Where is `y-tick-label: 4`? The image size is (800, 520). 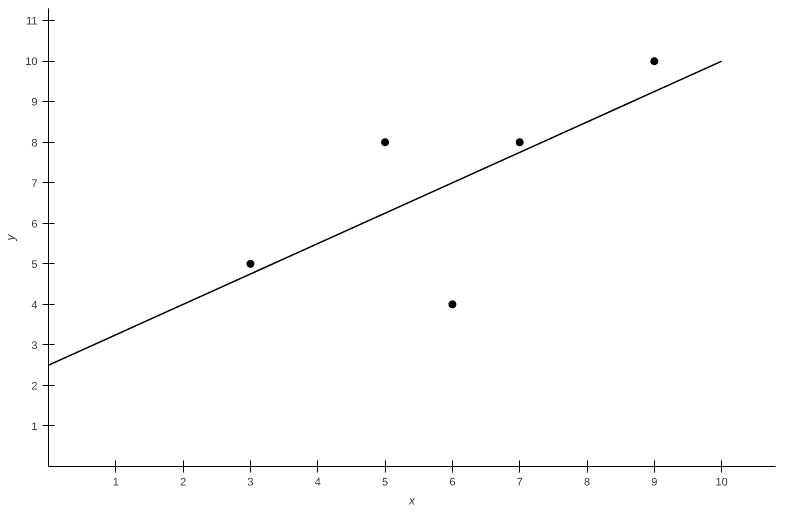 y-tick-label: 4 is located at coordinates (34, 305).